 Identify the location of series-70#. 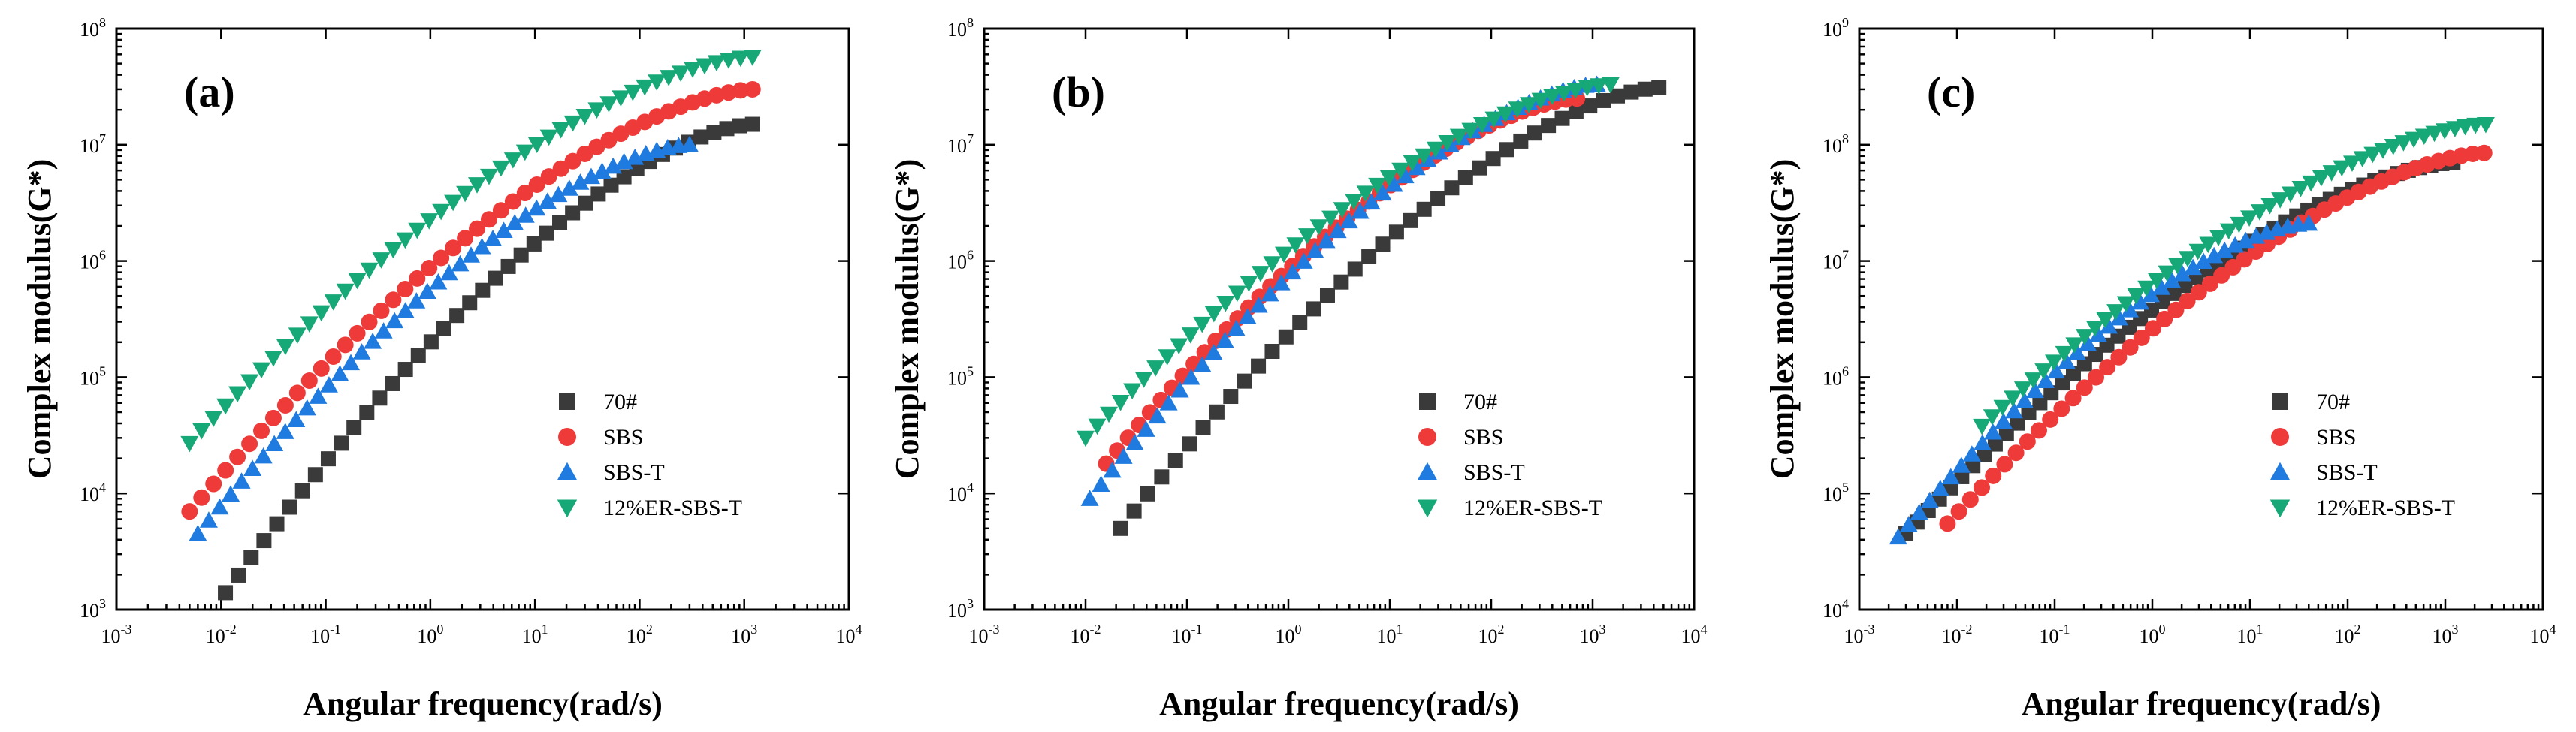
(489, 358).